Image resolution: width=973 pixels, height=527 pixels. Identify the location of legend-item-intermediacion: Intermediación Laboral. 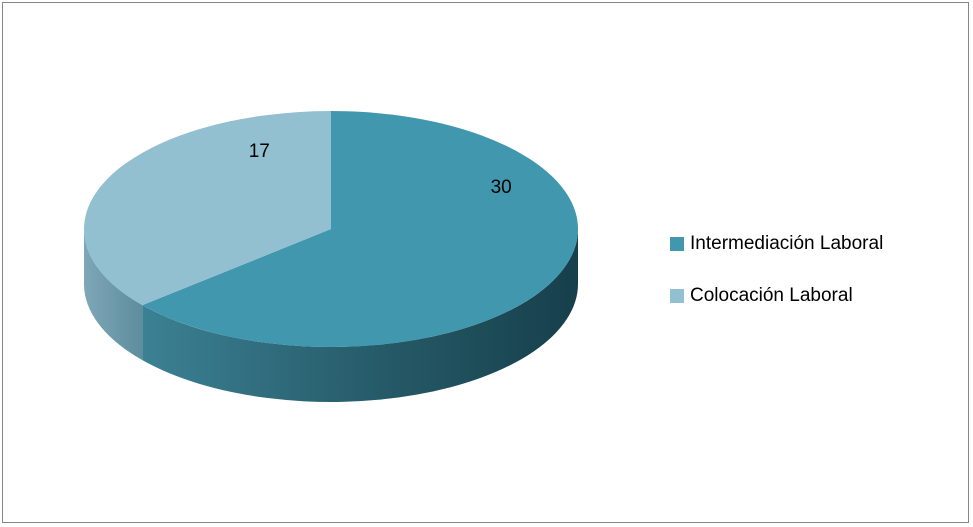
(776, 244).